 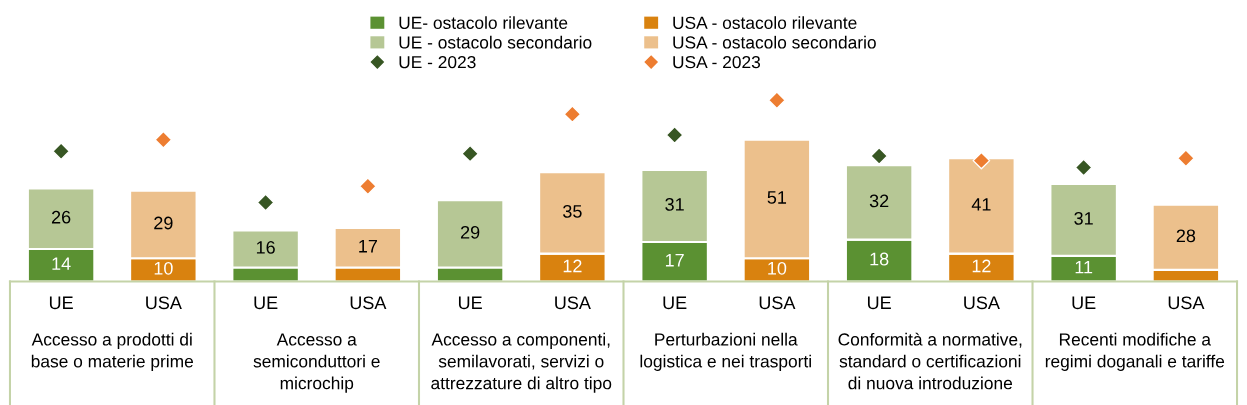 I want to click on text: Conformità a normative, standard o certificazioni di nuova introduzione, so click(x=930, y=361).